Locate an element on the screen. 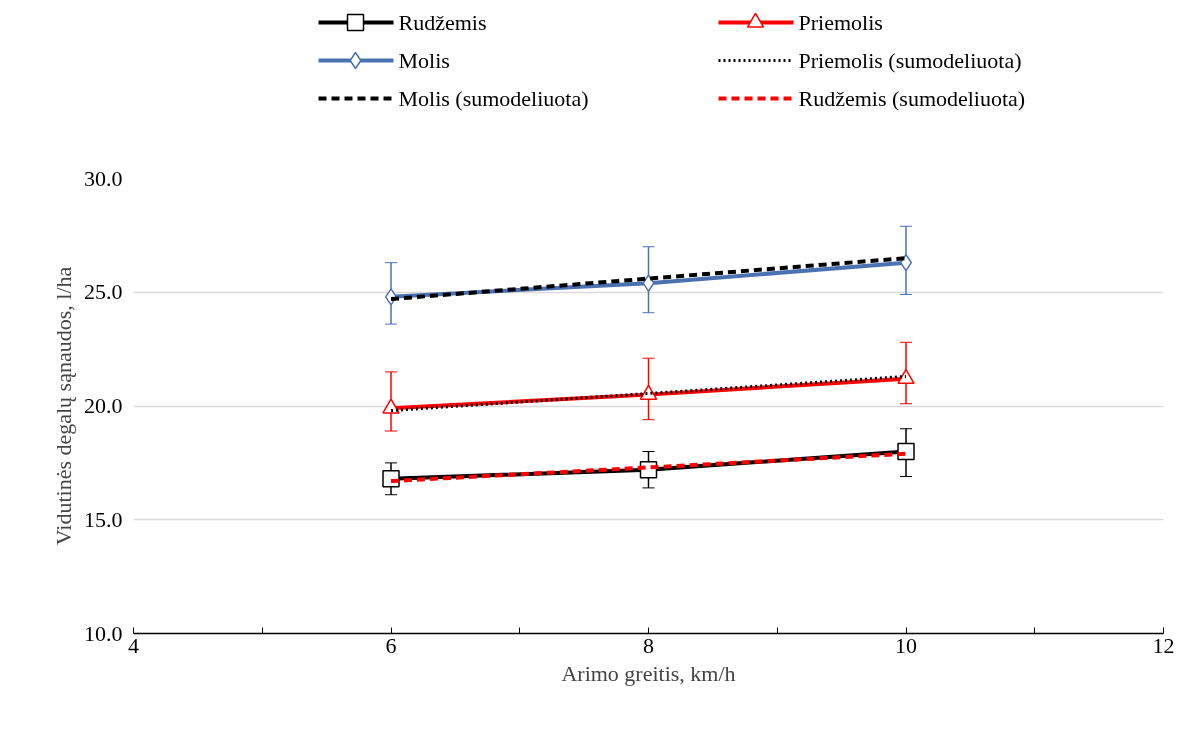 This screenshot has height=736, width=1200. x-tick-label: 10 is located at coordinates (906, 645).